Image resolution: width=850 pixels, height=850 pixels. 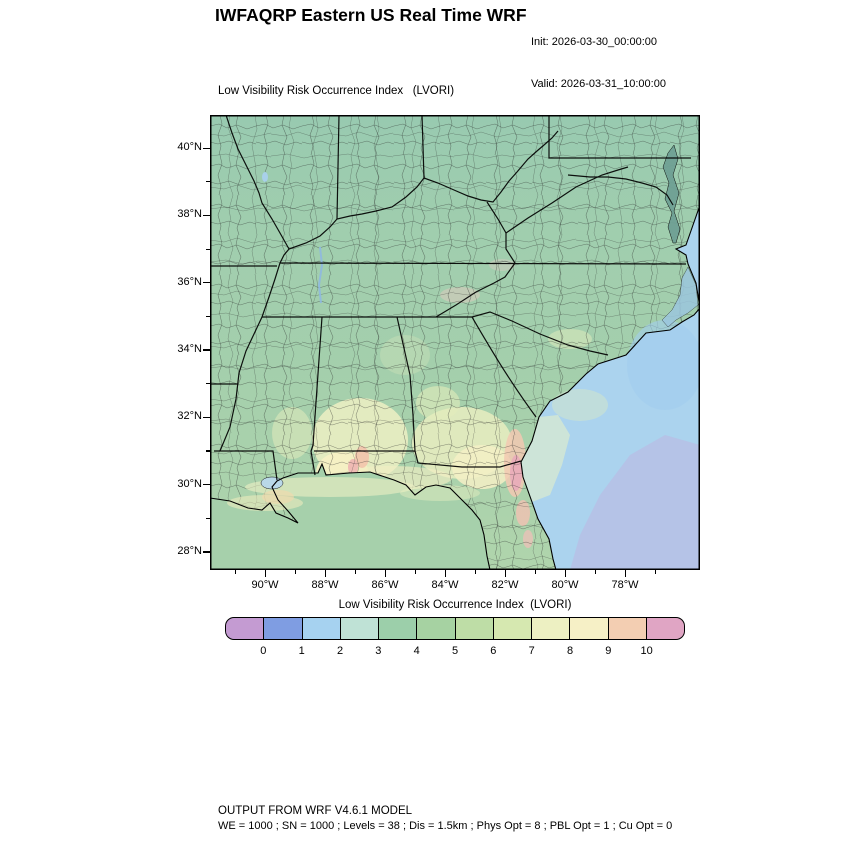 What do you see at coordinates (325, 585) in the screenshot?
I see `lon-tick-label: 88°W` at bounding box center [325, 585].